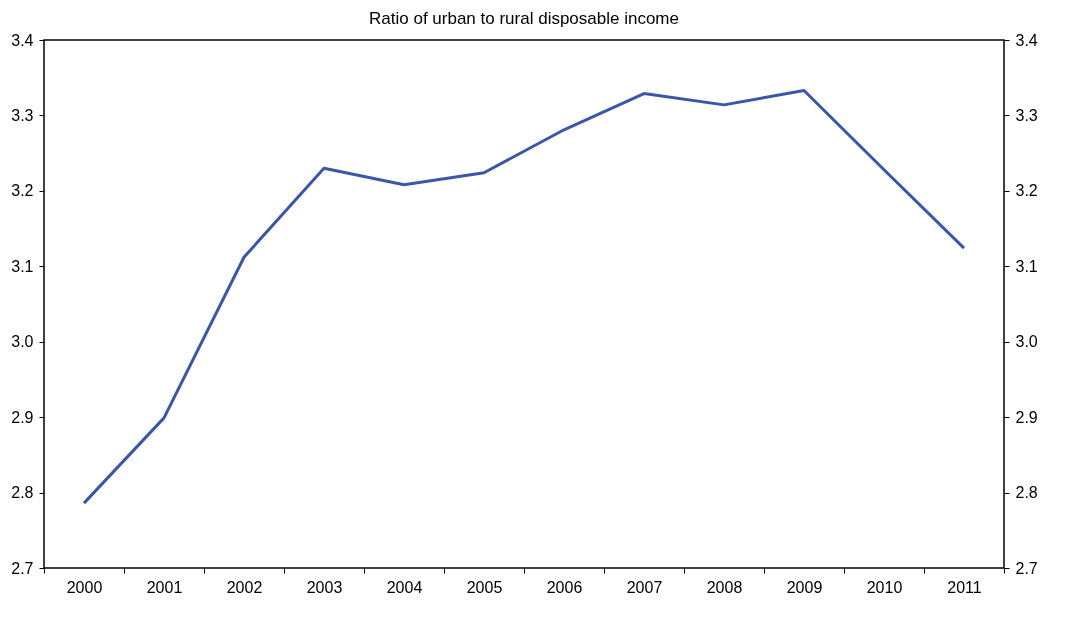 The height and width of the screenshot is (638, 1069). What do you see at coordinates (22, 115) in the screenshot?
I see `y-tick-label: 3.3` at bounding box center [22, 115].